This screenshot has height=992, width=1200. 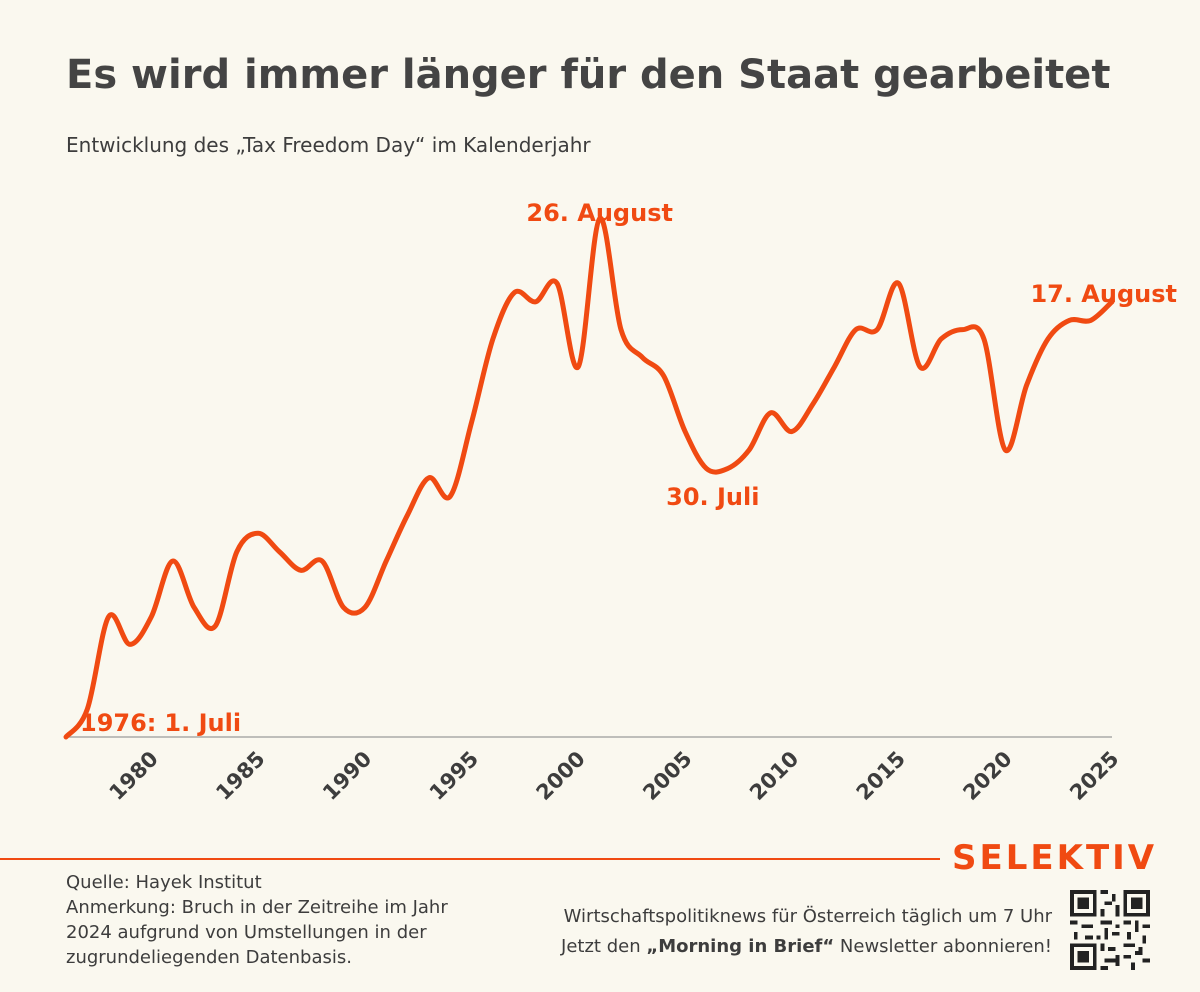 What do you see at coordinates (258, 533) in the screenshot?
I see `data-point-1985` at bounding box center [258, 533].